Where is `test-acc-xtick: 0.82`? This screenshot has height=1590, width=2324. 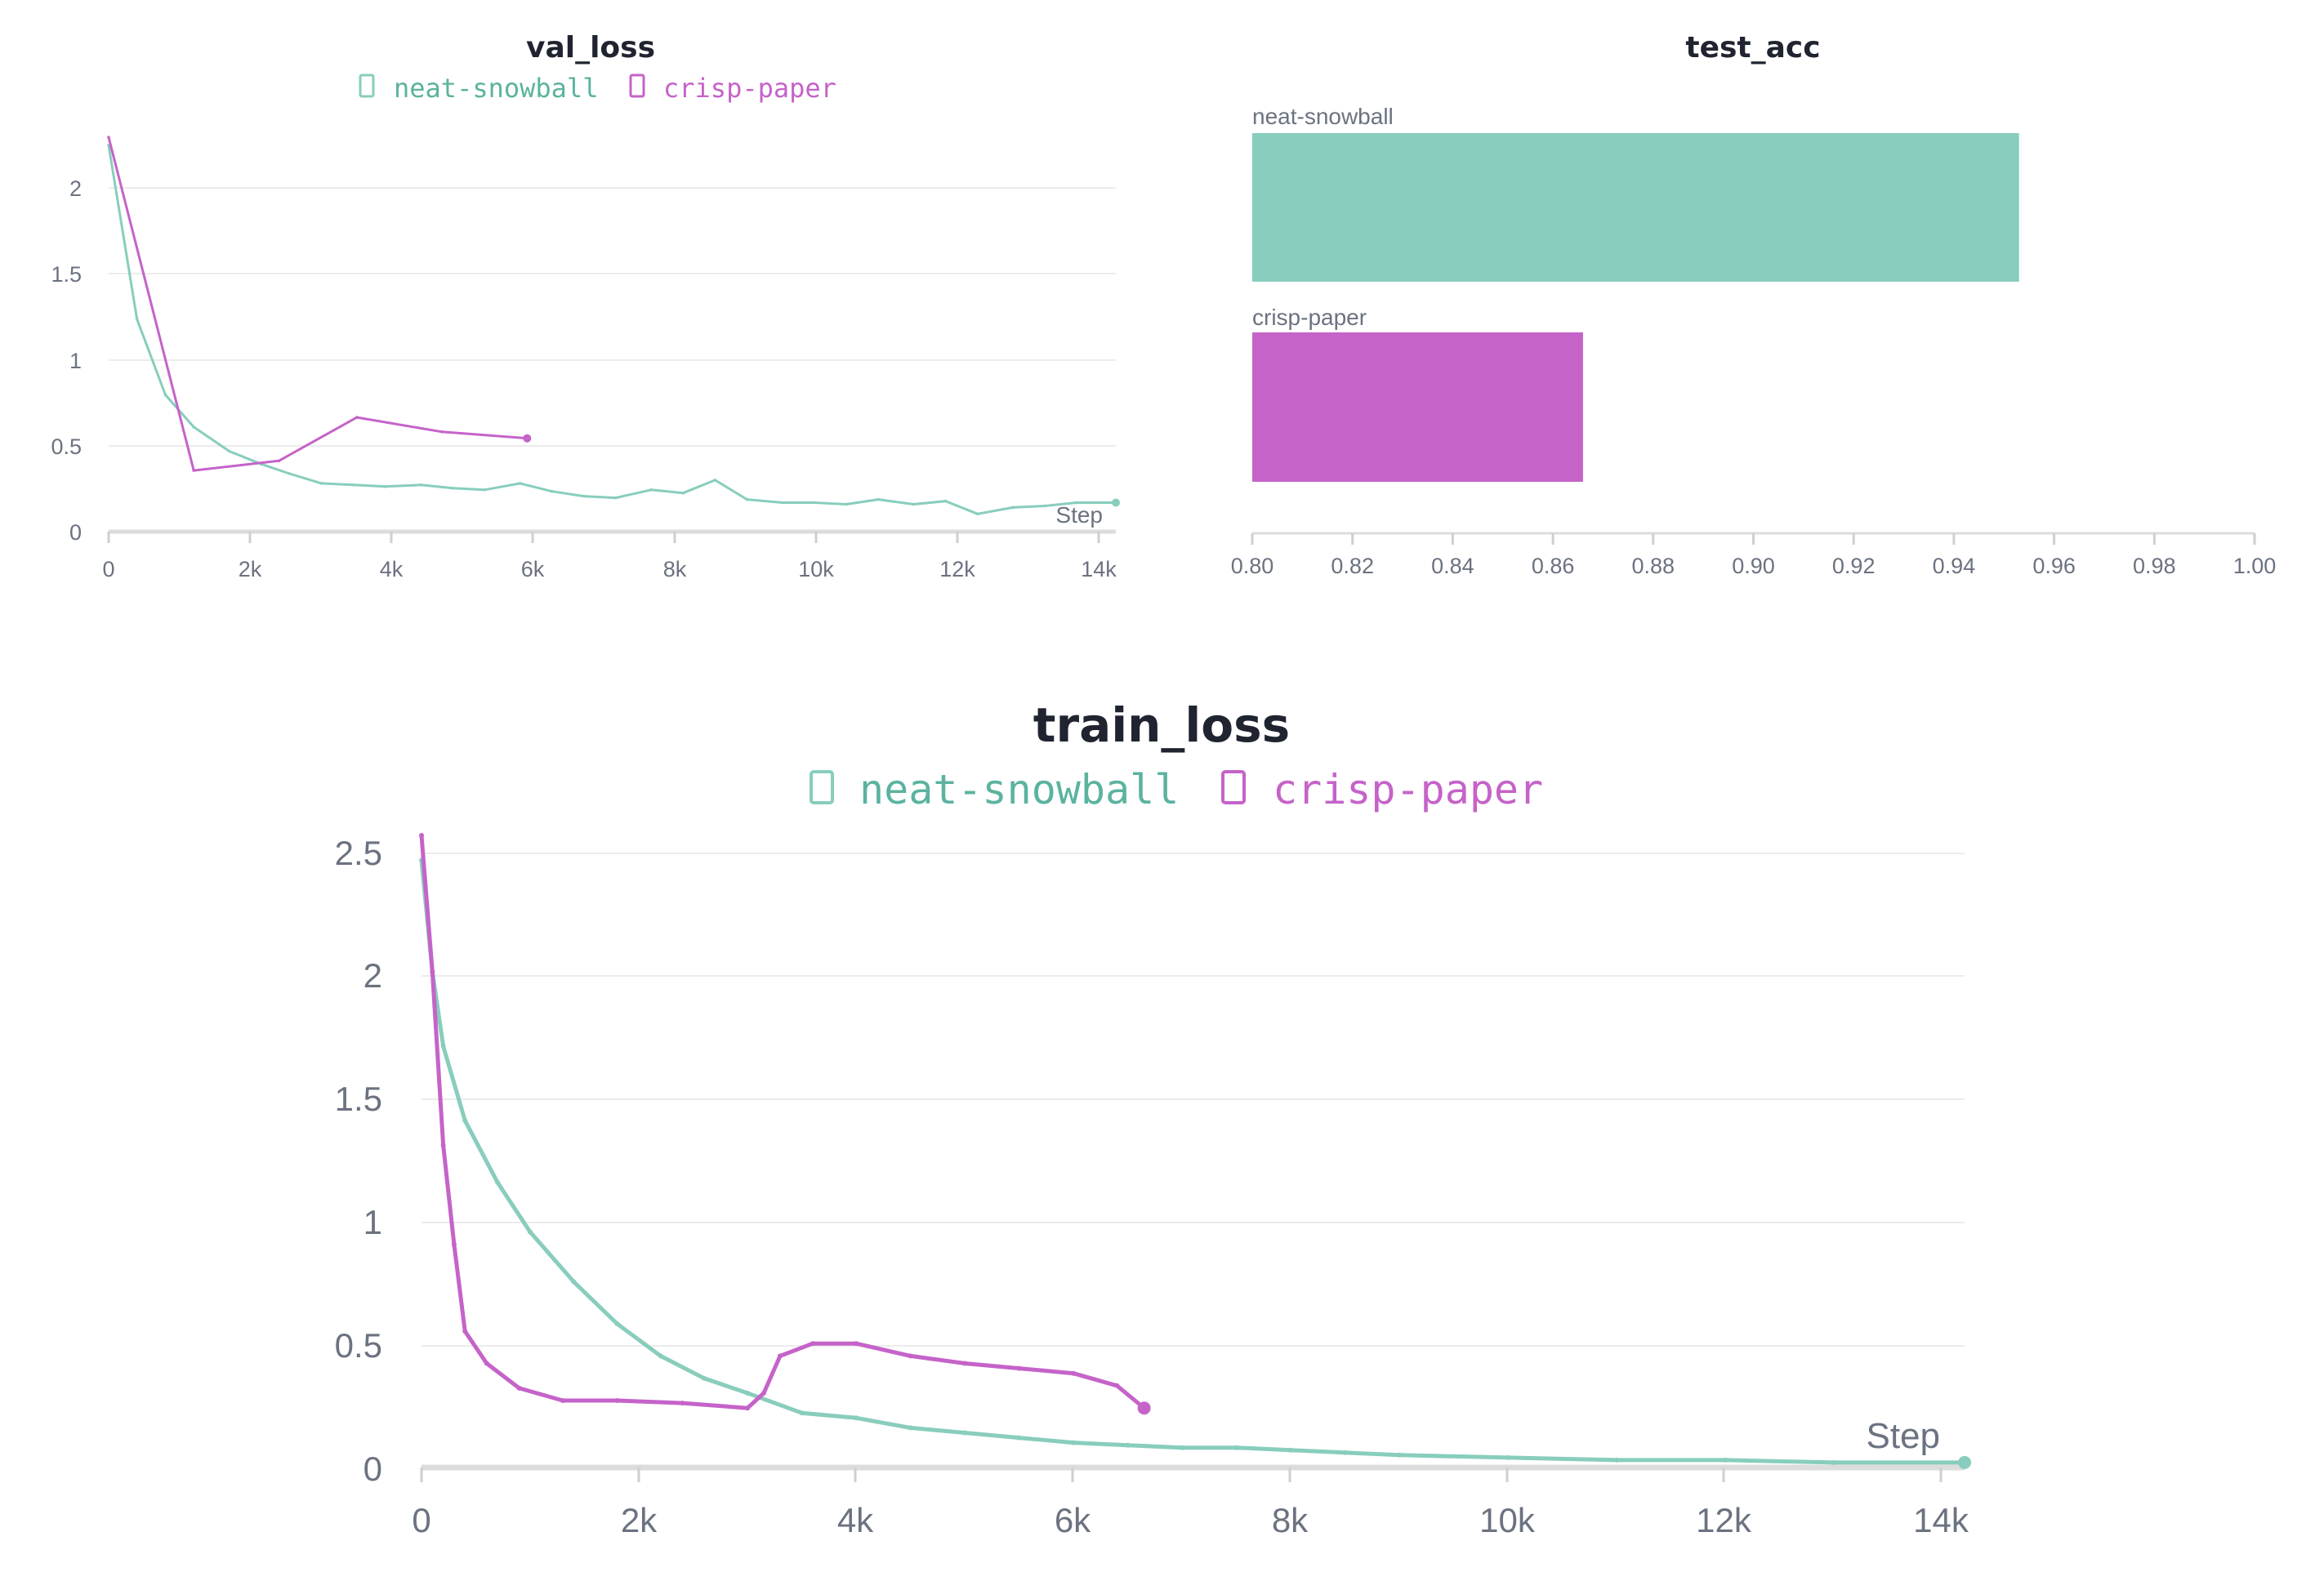 test-acc-xtick: 0.82 is located at coordinates (1352, 566).